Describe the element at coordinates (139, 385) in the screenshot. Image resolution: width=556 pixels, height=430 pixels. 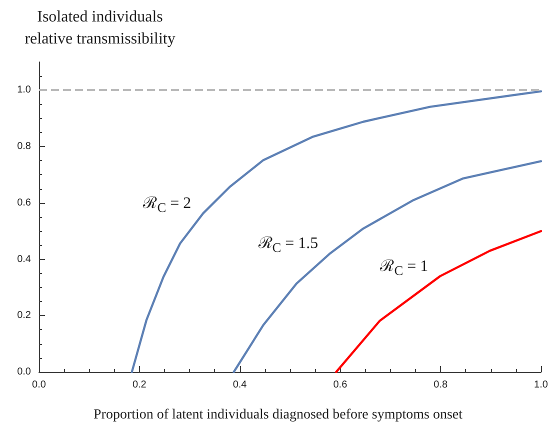
I see `x-tick-label: 0.2` at that location.